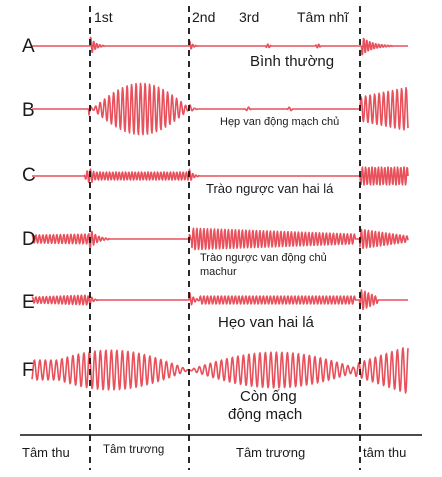 Image resolution: width=442 pixels, height=477 pixels. What do you see at coordinates (385, 452) in the screenshot?
I see `footer-systole-right: tâm thu` at bounding box center [385, 452].